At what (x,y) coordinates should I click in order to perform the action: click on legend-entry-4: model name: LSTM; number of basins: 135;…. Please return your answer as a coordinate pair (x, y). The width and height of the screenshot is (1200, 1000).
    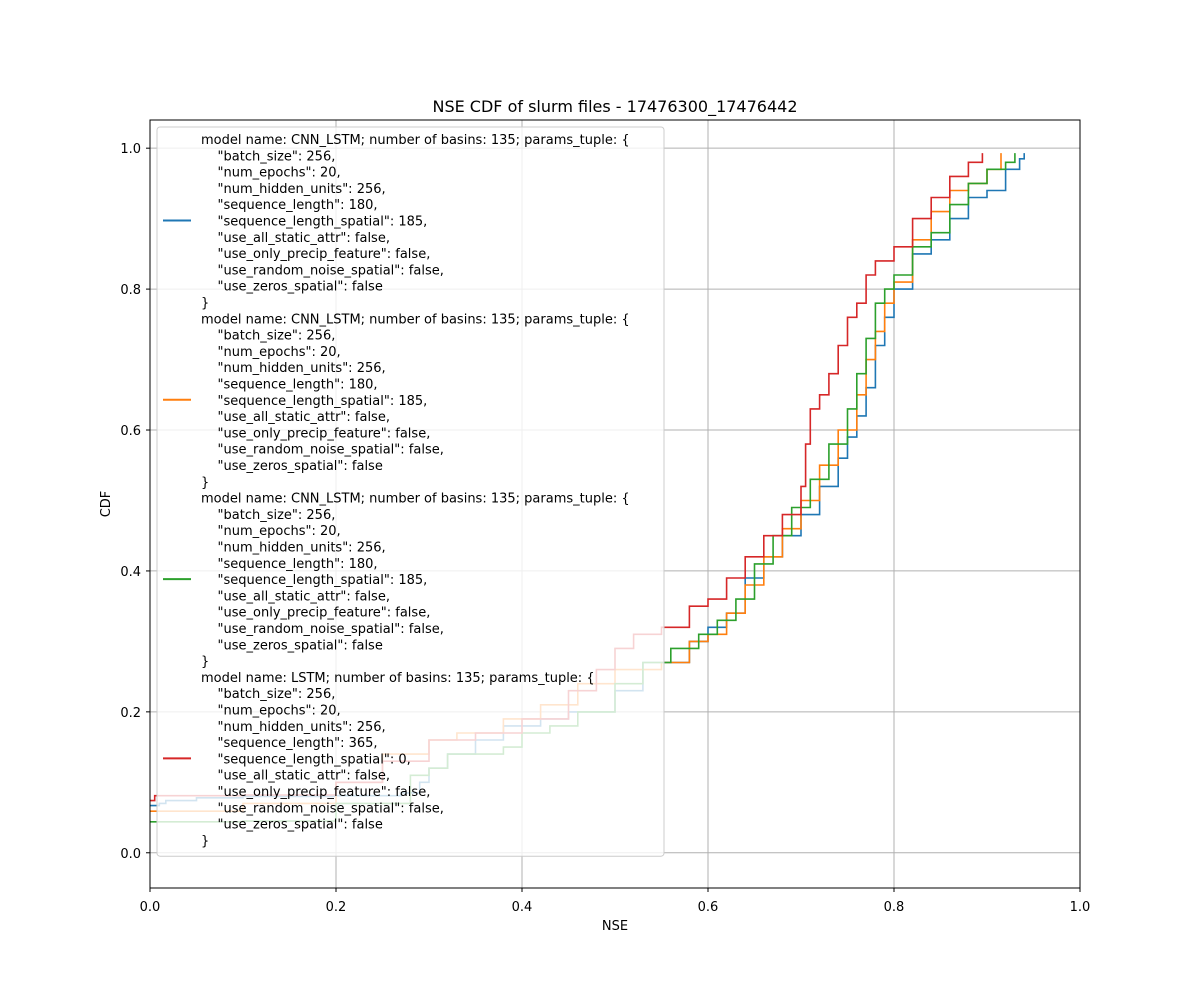
    Looking at the image, I should click on (398, 760).